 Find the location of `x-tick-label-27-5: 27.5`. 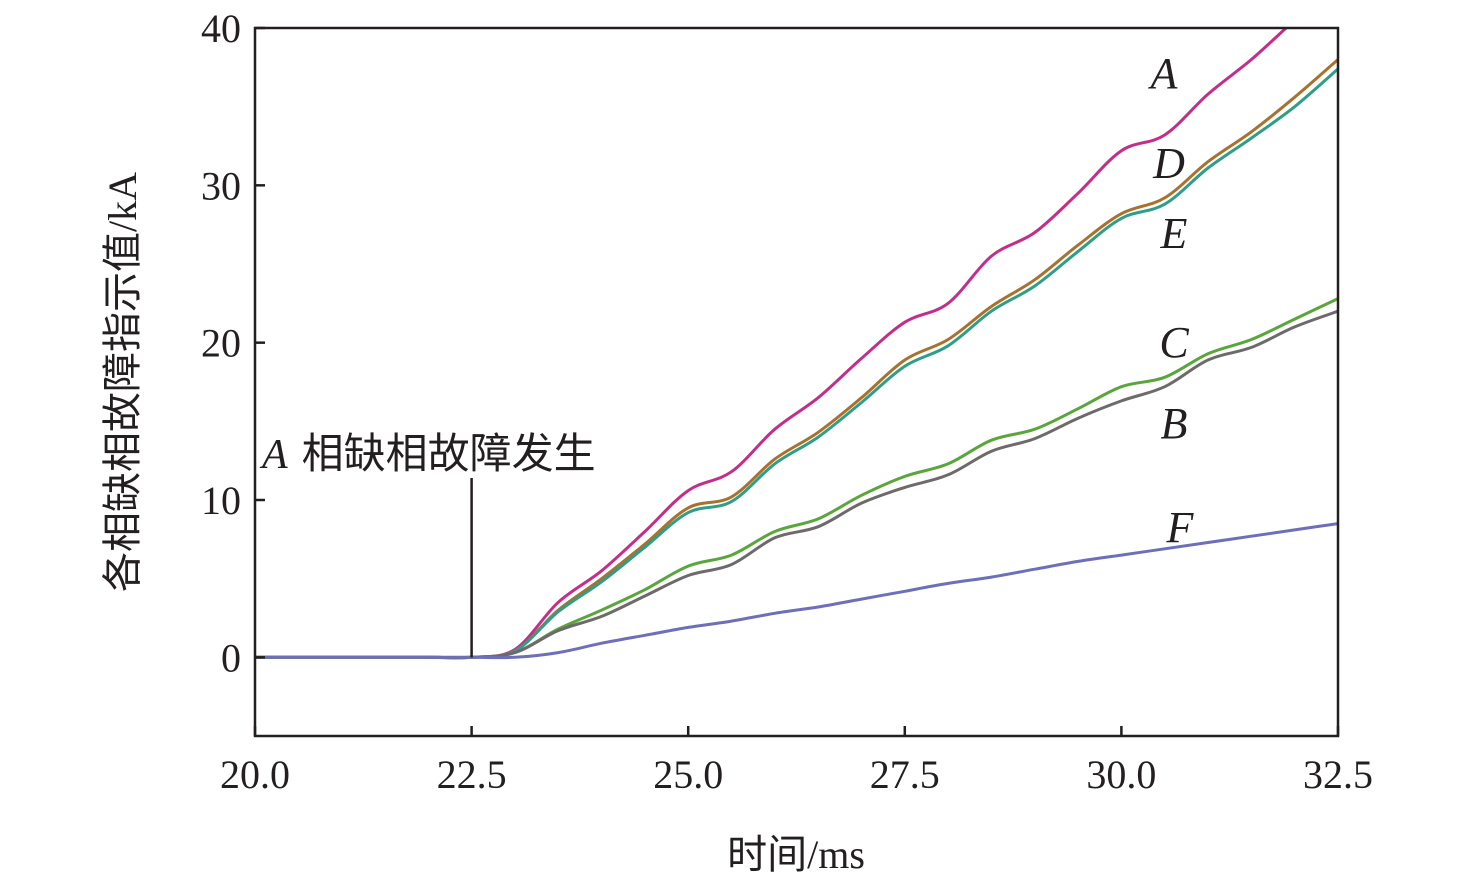

x-tick-label-27-5: 27.5 is located at coordinates (905, 774).